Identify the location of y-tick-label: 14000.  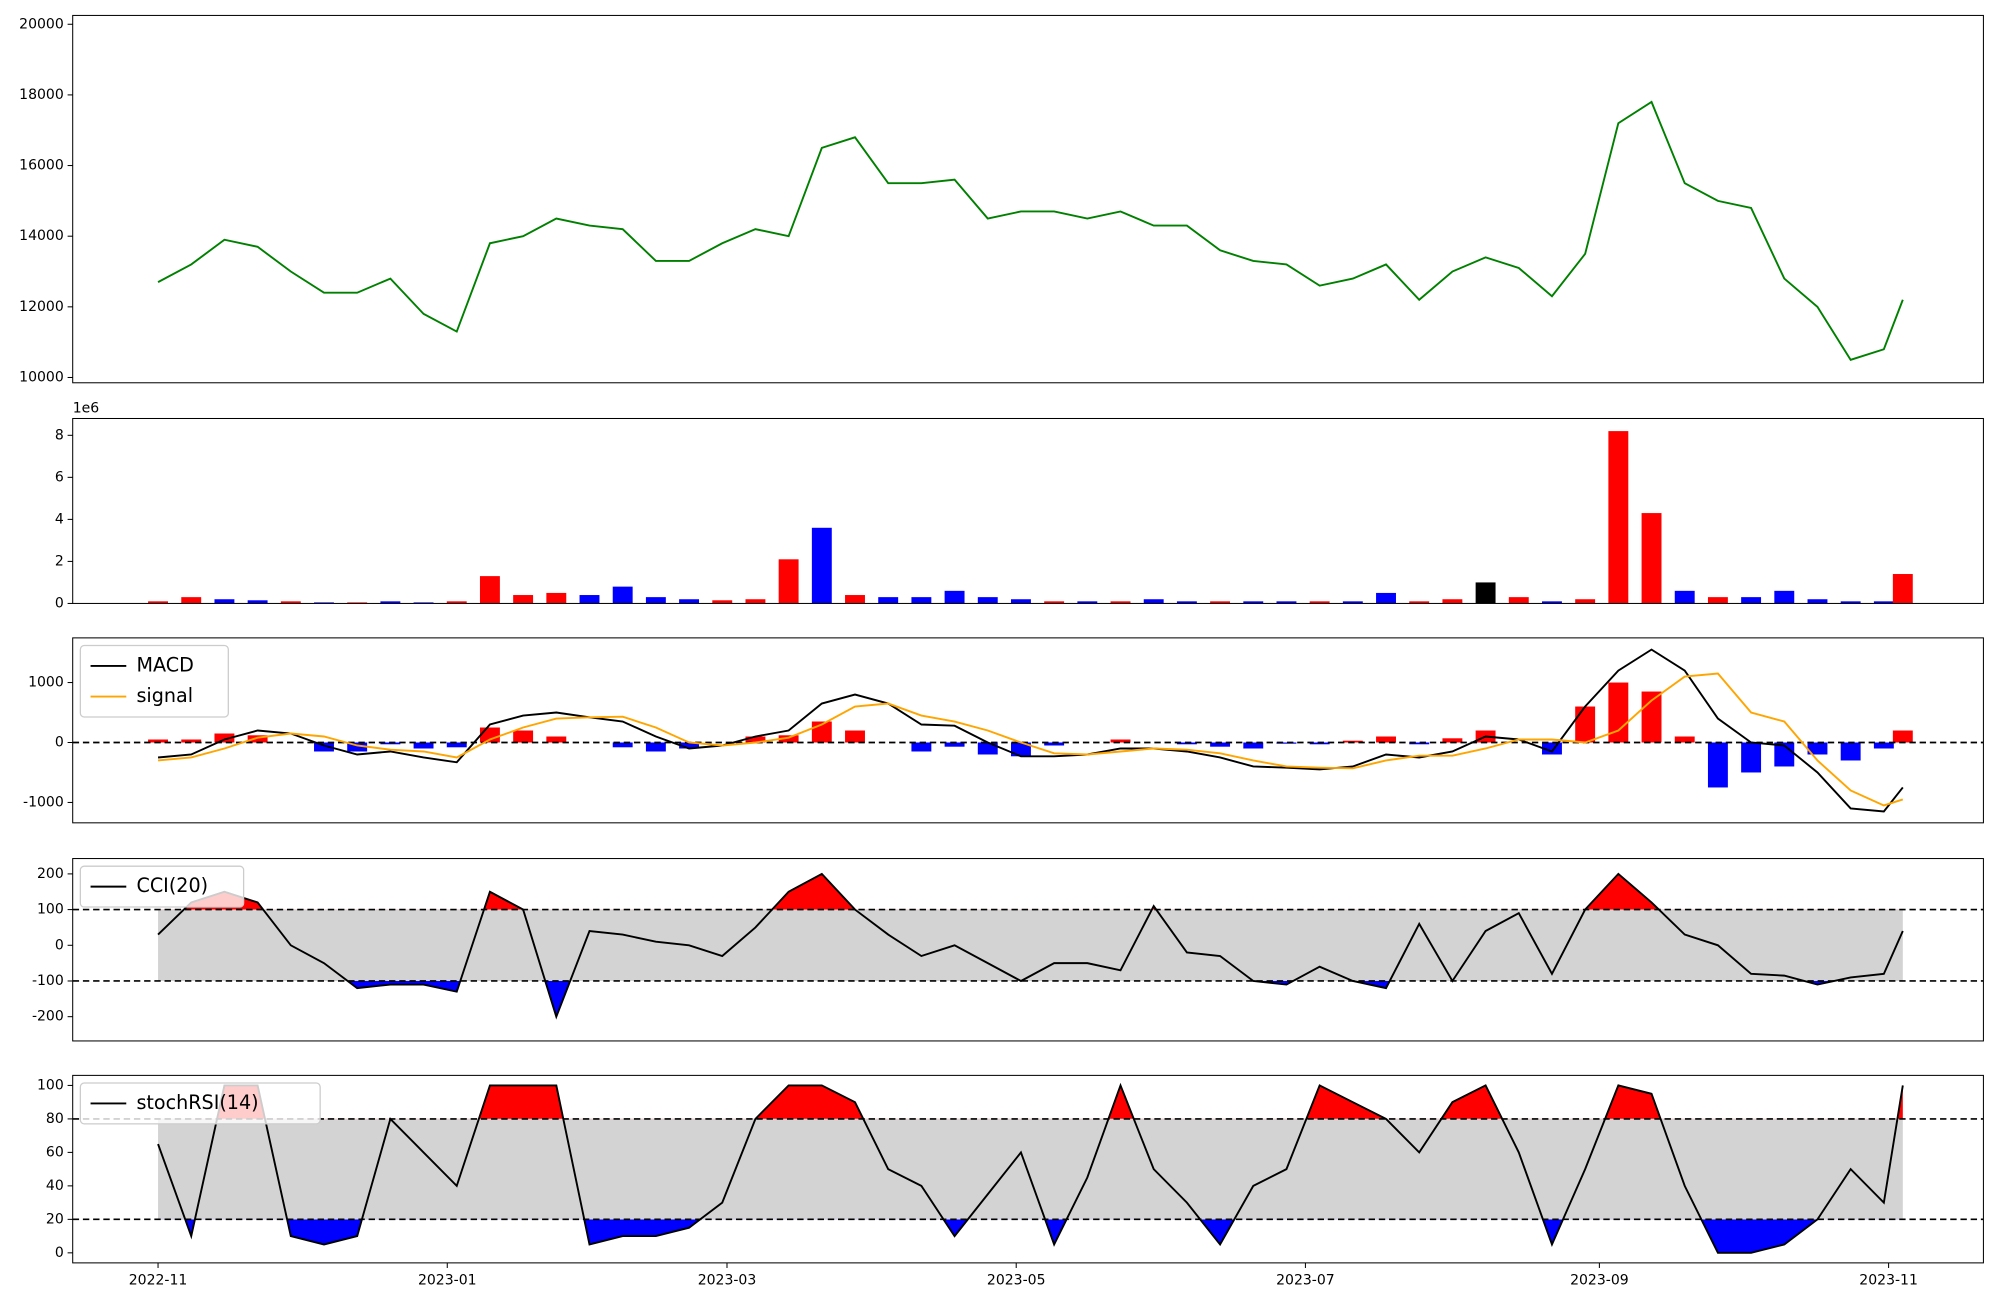
(41, 236).